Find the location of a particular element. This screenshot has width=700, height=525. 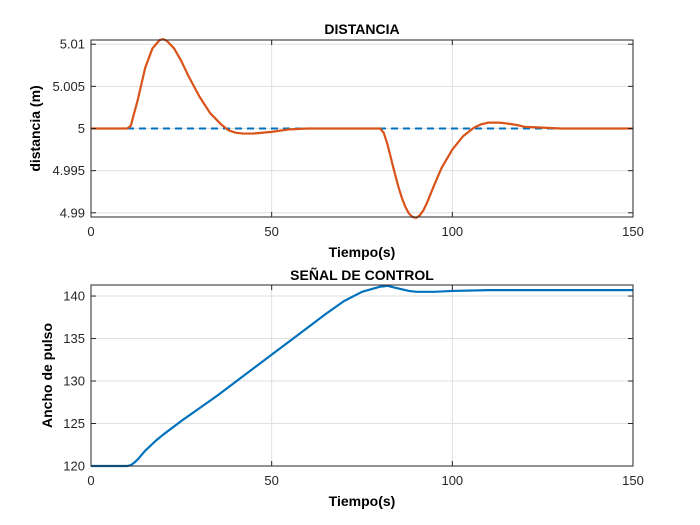

y-tick-label: 5.005 is located at coordinates (68, 86).